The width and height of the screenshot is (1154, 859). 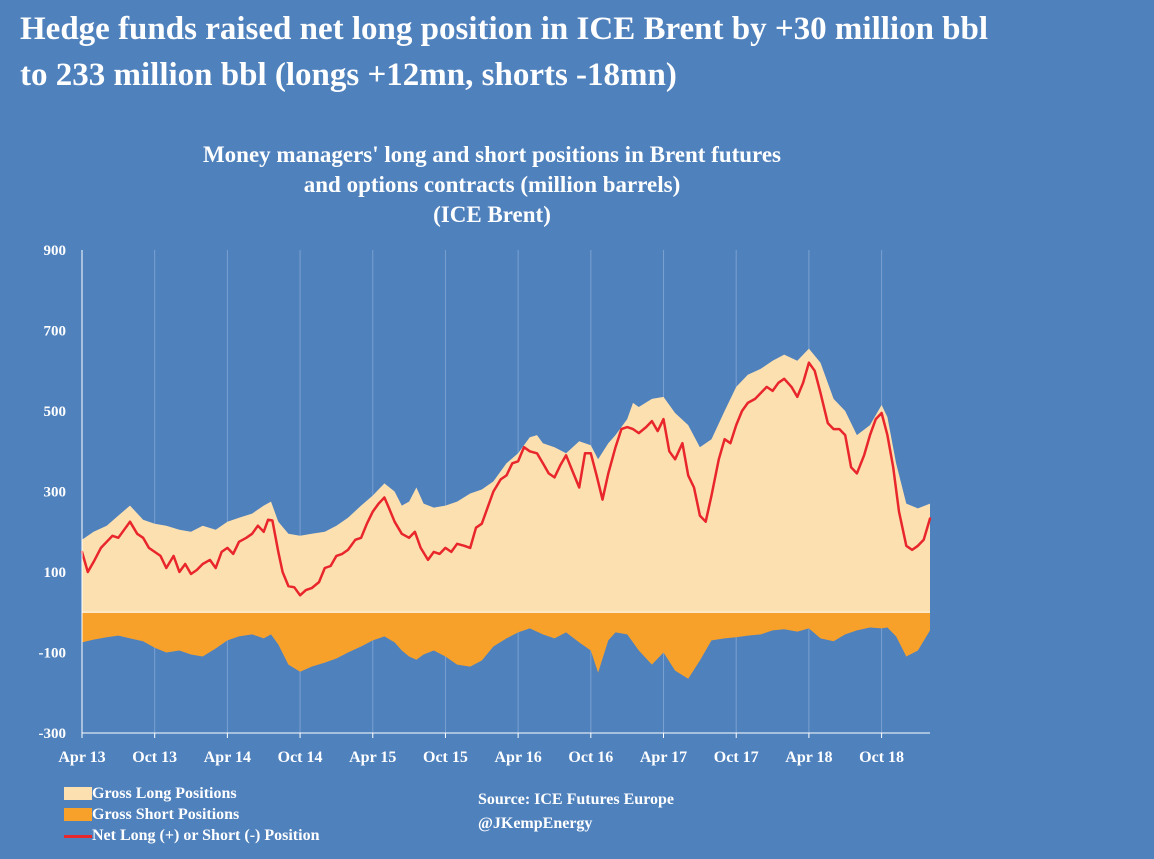 What do you see at coordinates (53, 734) in the screenshot?
I see `y-tick-label: -300` at bounding box center [53, 734].